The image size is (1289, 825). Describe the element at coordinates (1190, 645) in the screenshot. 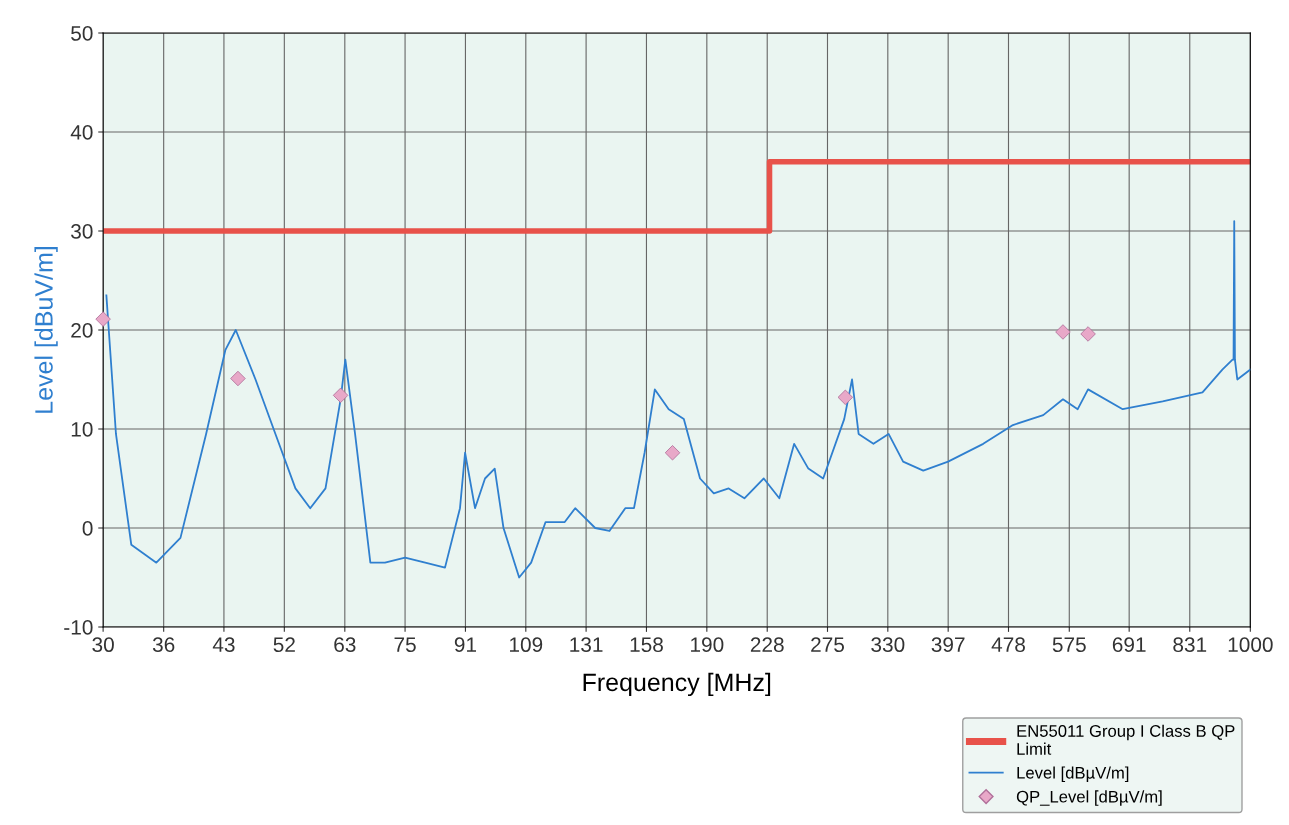

I see `x-tick-label: 831` at that location.